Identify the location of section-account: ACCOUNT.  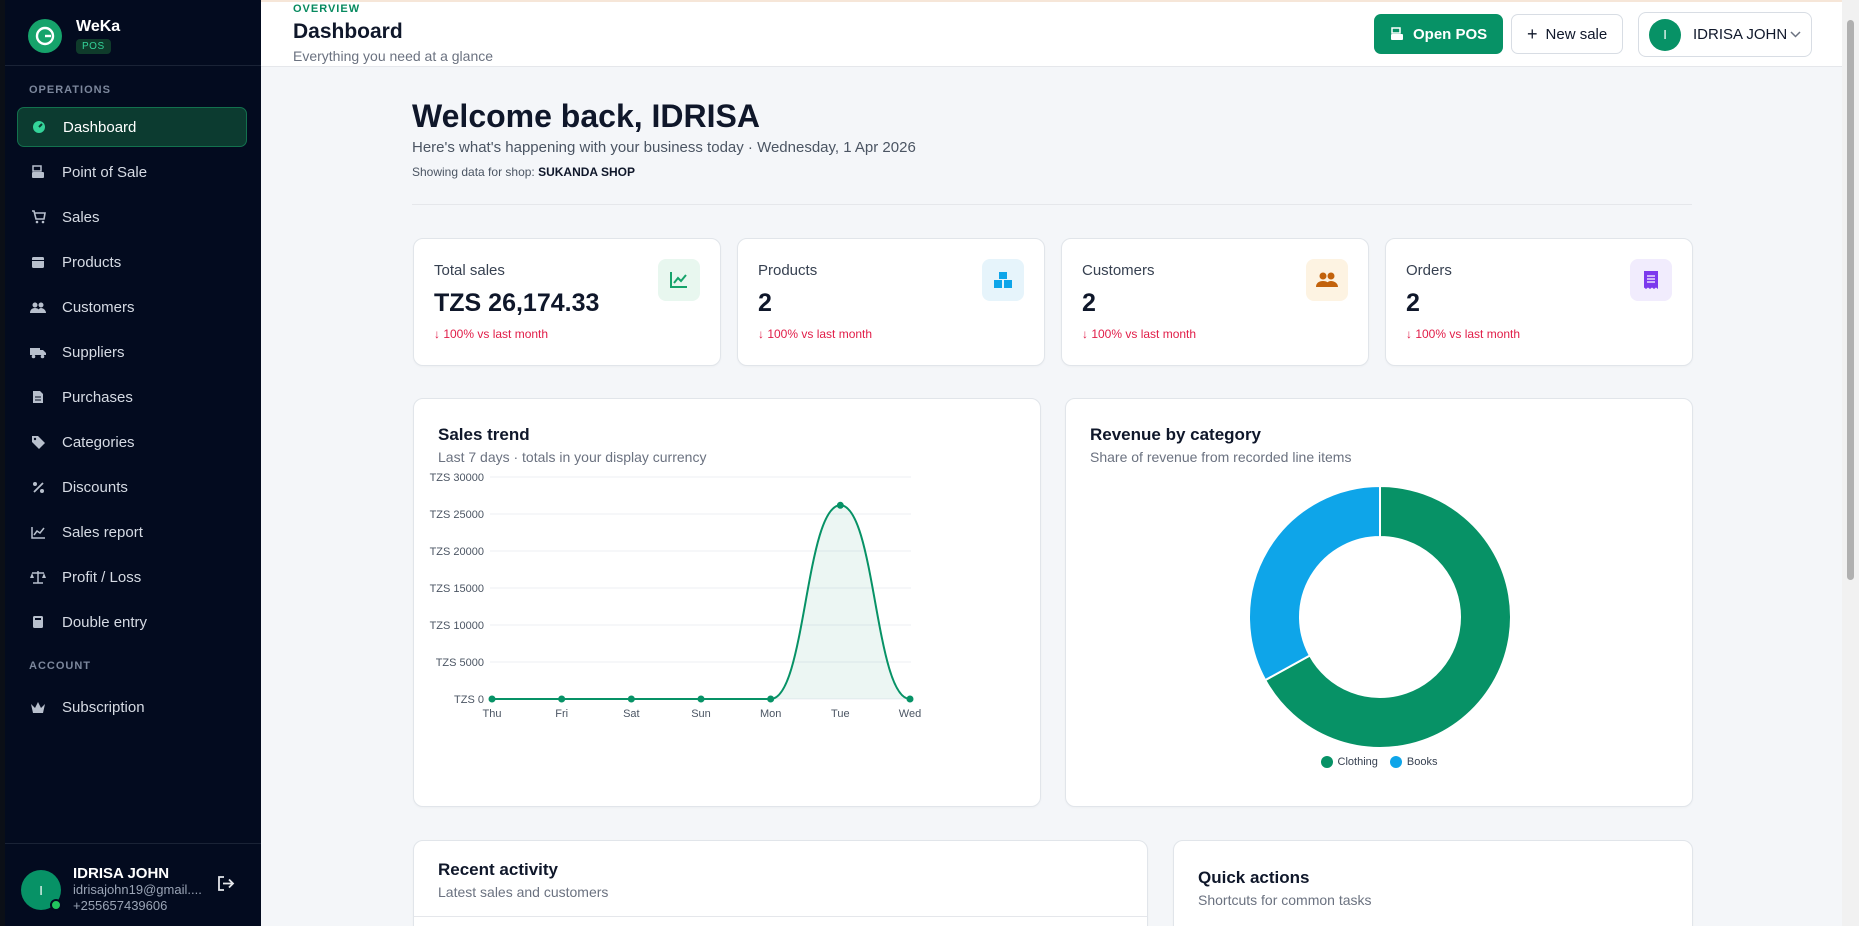
(60, 666).